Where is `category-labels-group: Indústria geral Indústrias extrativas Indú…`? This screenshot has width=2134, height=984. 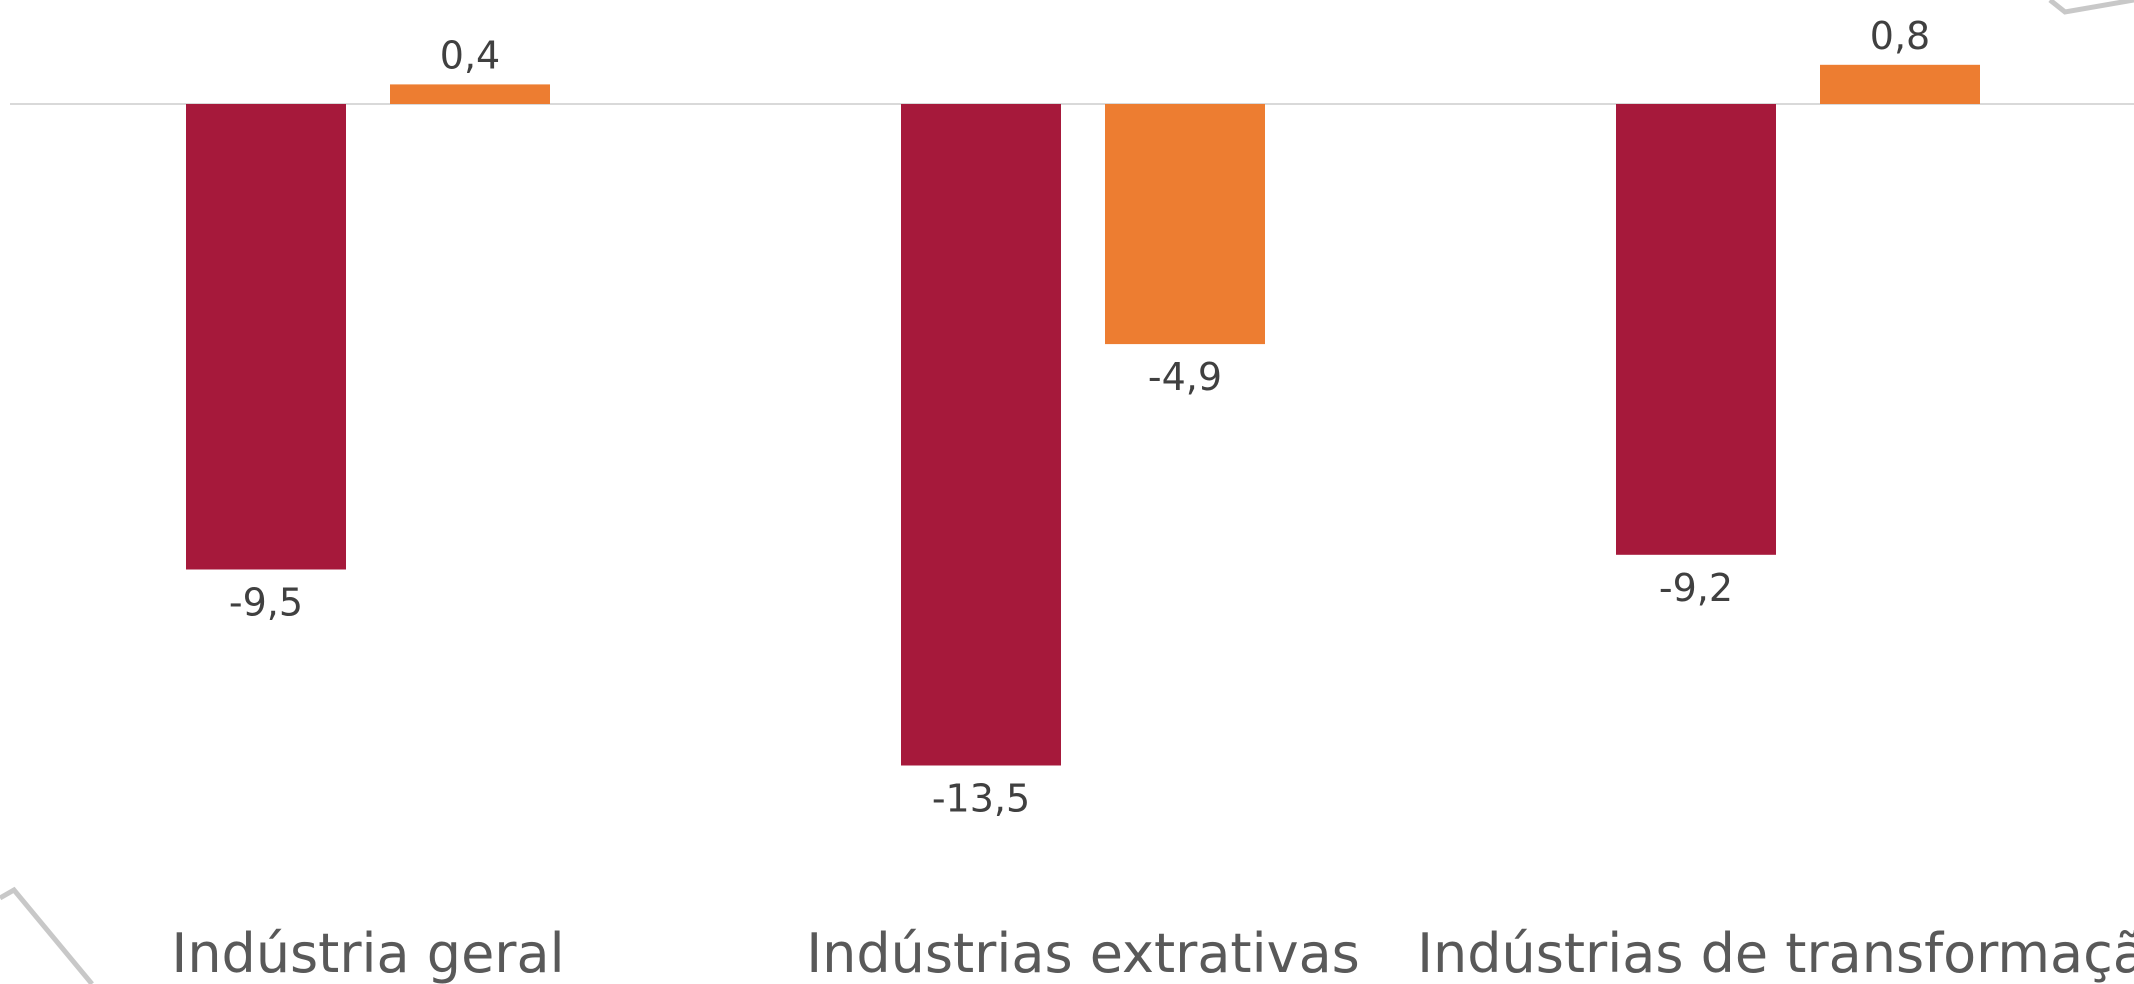
category-labels-group: Indústria geral Indústrias extrativas Indú… is located at coordinates (1152, 953).